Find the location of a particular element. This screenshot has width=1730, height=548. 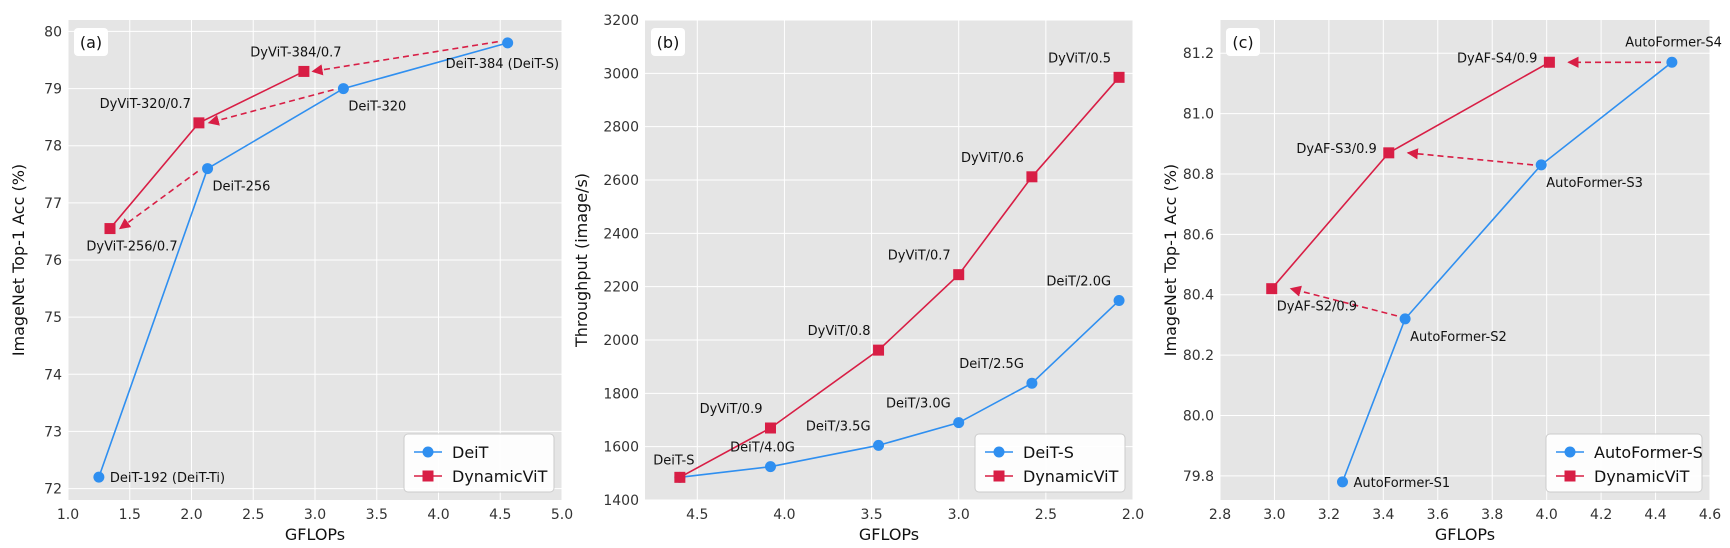

y-tick-label: 80.0 is located at coordinates (1198, 416).